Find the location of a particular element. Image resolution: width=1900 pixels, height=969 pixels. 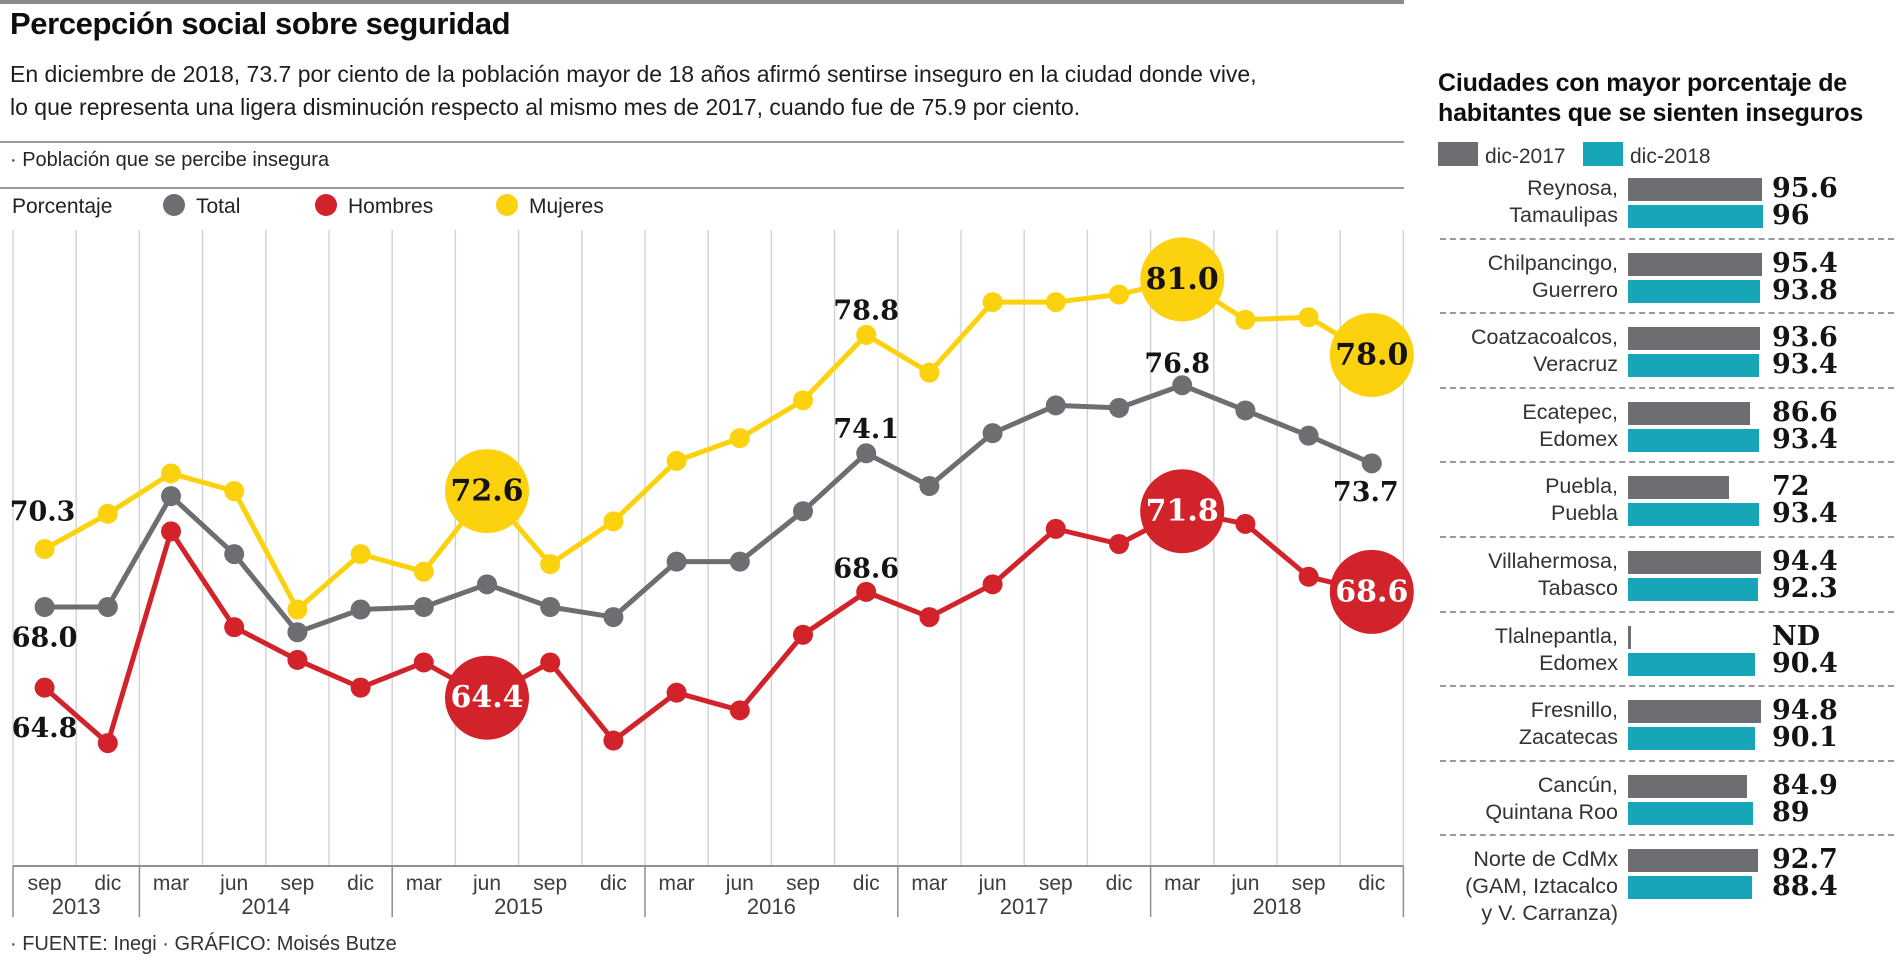

bar-value-dic-2018: 93.8 is located at coordinates (1805, 290).